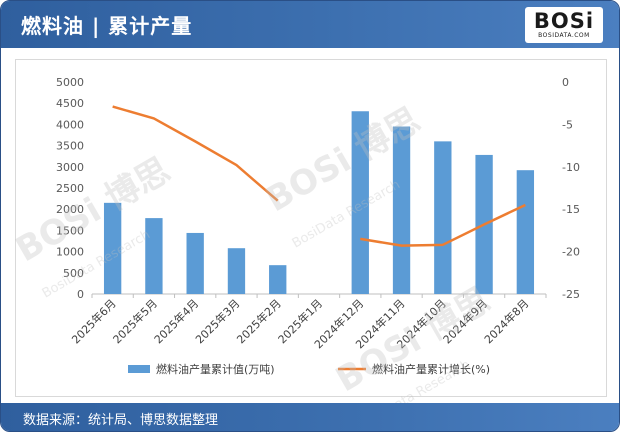 This screenshot has width=620, height=432. I want to click on y-right-tick-label: -15, so click(571, 209).